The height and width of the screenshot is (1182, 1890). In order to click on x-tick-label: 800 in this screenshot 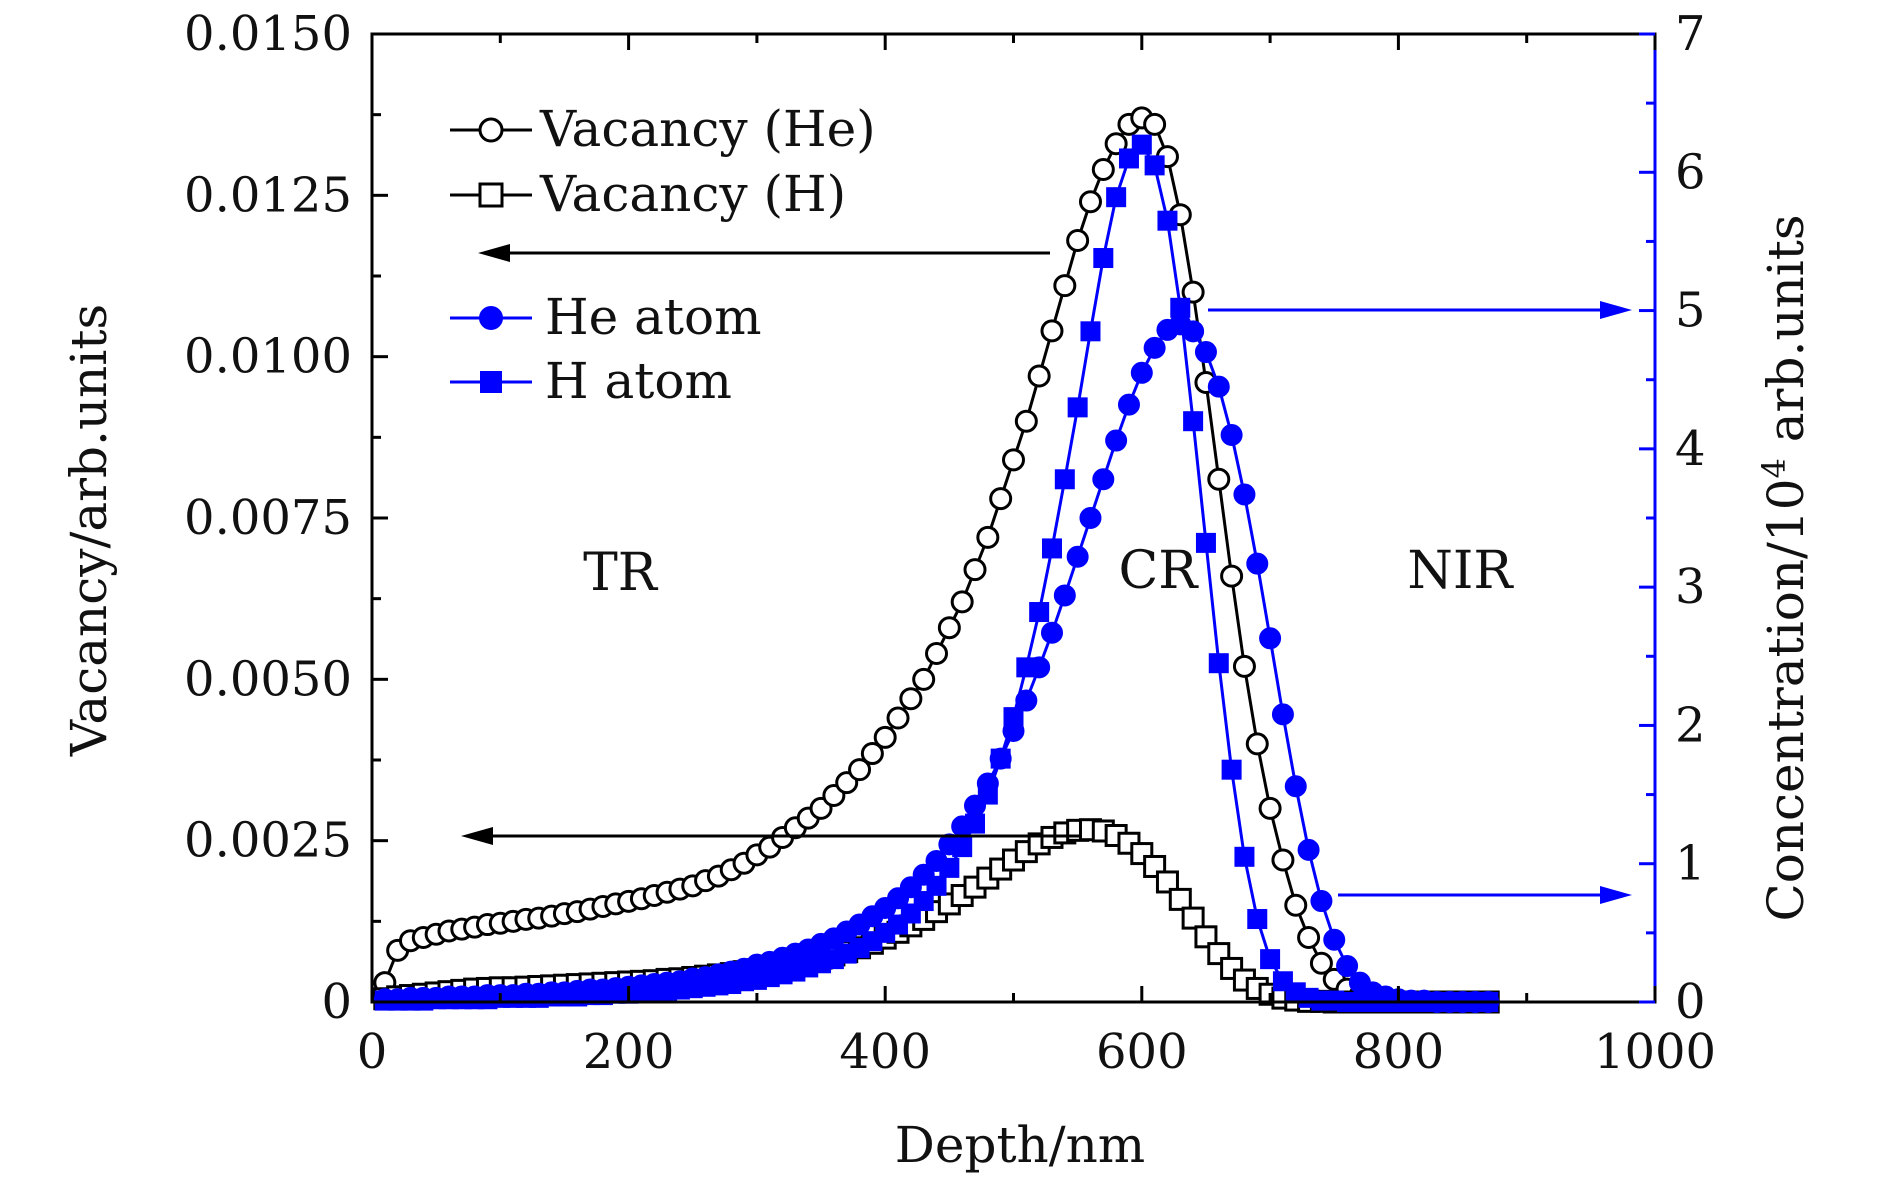, I will do `click(1399, 1052)`.